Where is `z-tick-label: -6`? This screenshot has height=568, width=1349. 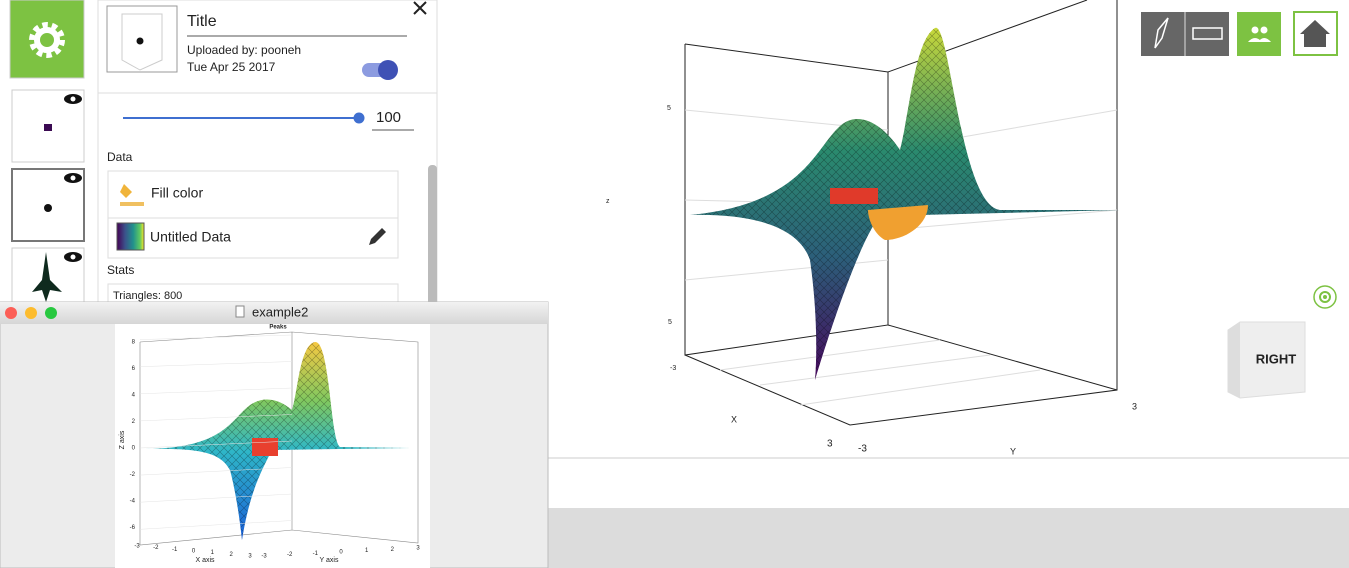 z-tick-label: -6 is located at coordinates (133, 528).